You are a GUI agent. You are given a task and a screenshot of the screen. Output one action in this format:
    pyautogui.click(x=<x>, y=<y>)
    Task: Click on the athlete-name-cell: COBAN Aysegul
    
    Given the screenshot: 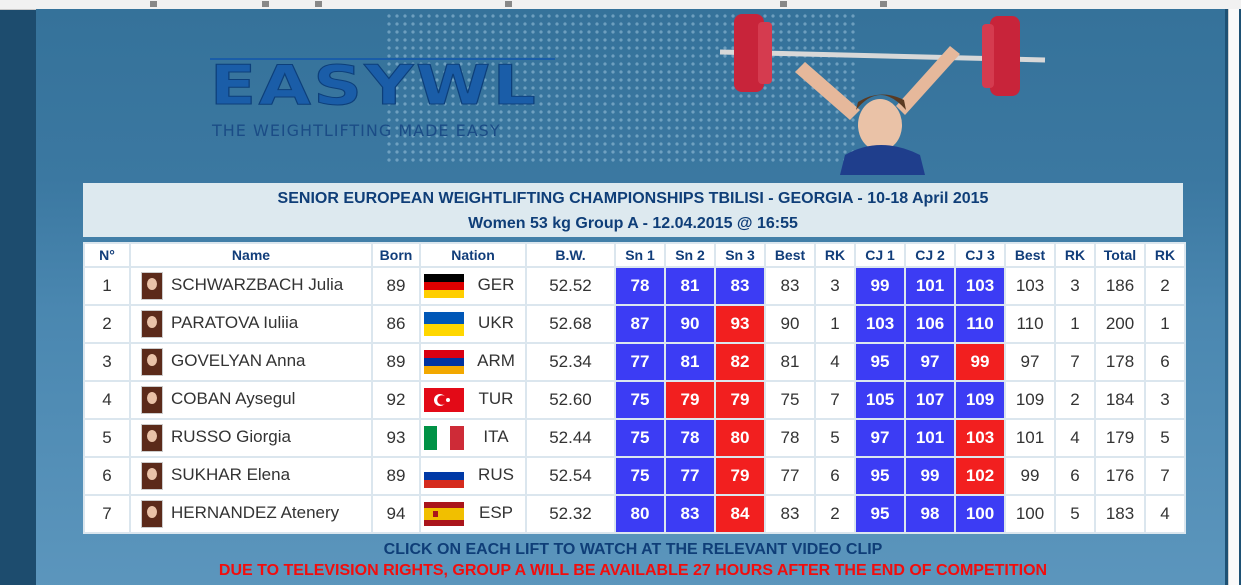 What is the action you would take?
    pyautogui.click(x=251, y=400)
    